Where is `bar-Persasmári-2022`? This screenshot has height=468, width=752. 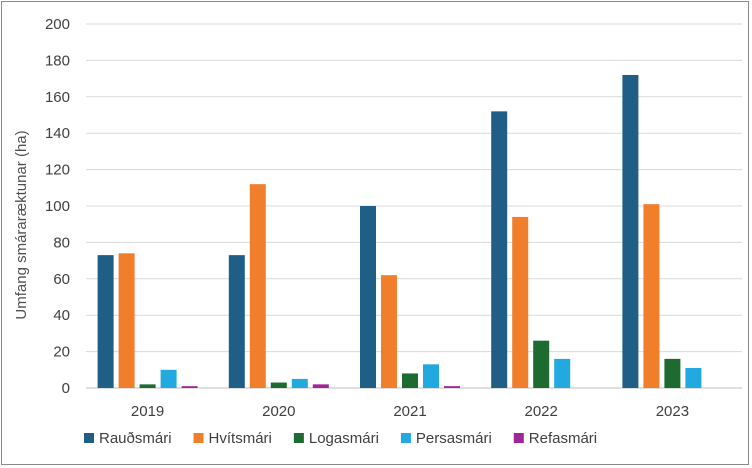 bar-Persasmári-2022 is located at coordinates (562, 373).